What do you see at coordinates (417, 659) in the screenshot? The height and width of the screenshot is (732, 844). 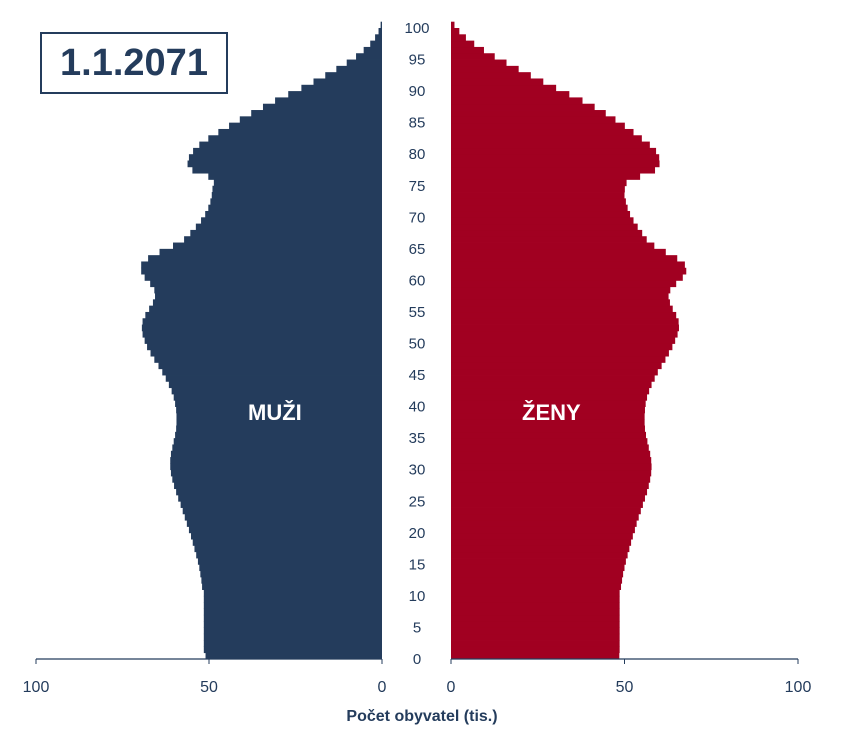 I see `age-tick-label: 0` at bounding box center [417, 659].